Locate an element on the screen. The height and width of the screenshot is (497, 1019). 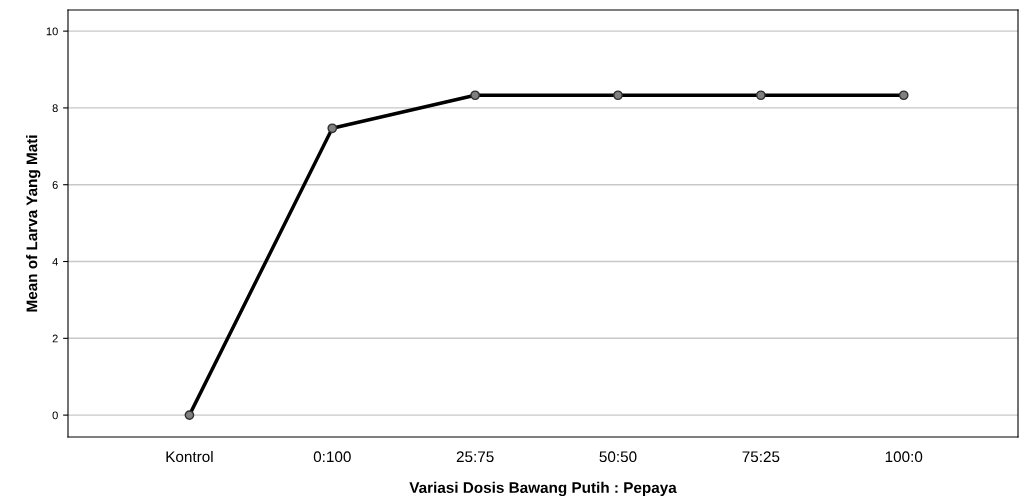
y-tick-label: 10 is located at coordinates (52, 31).